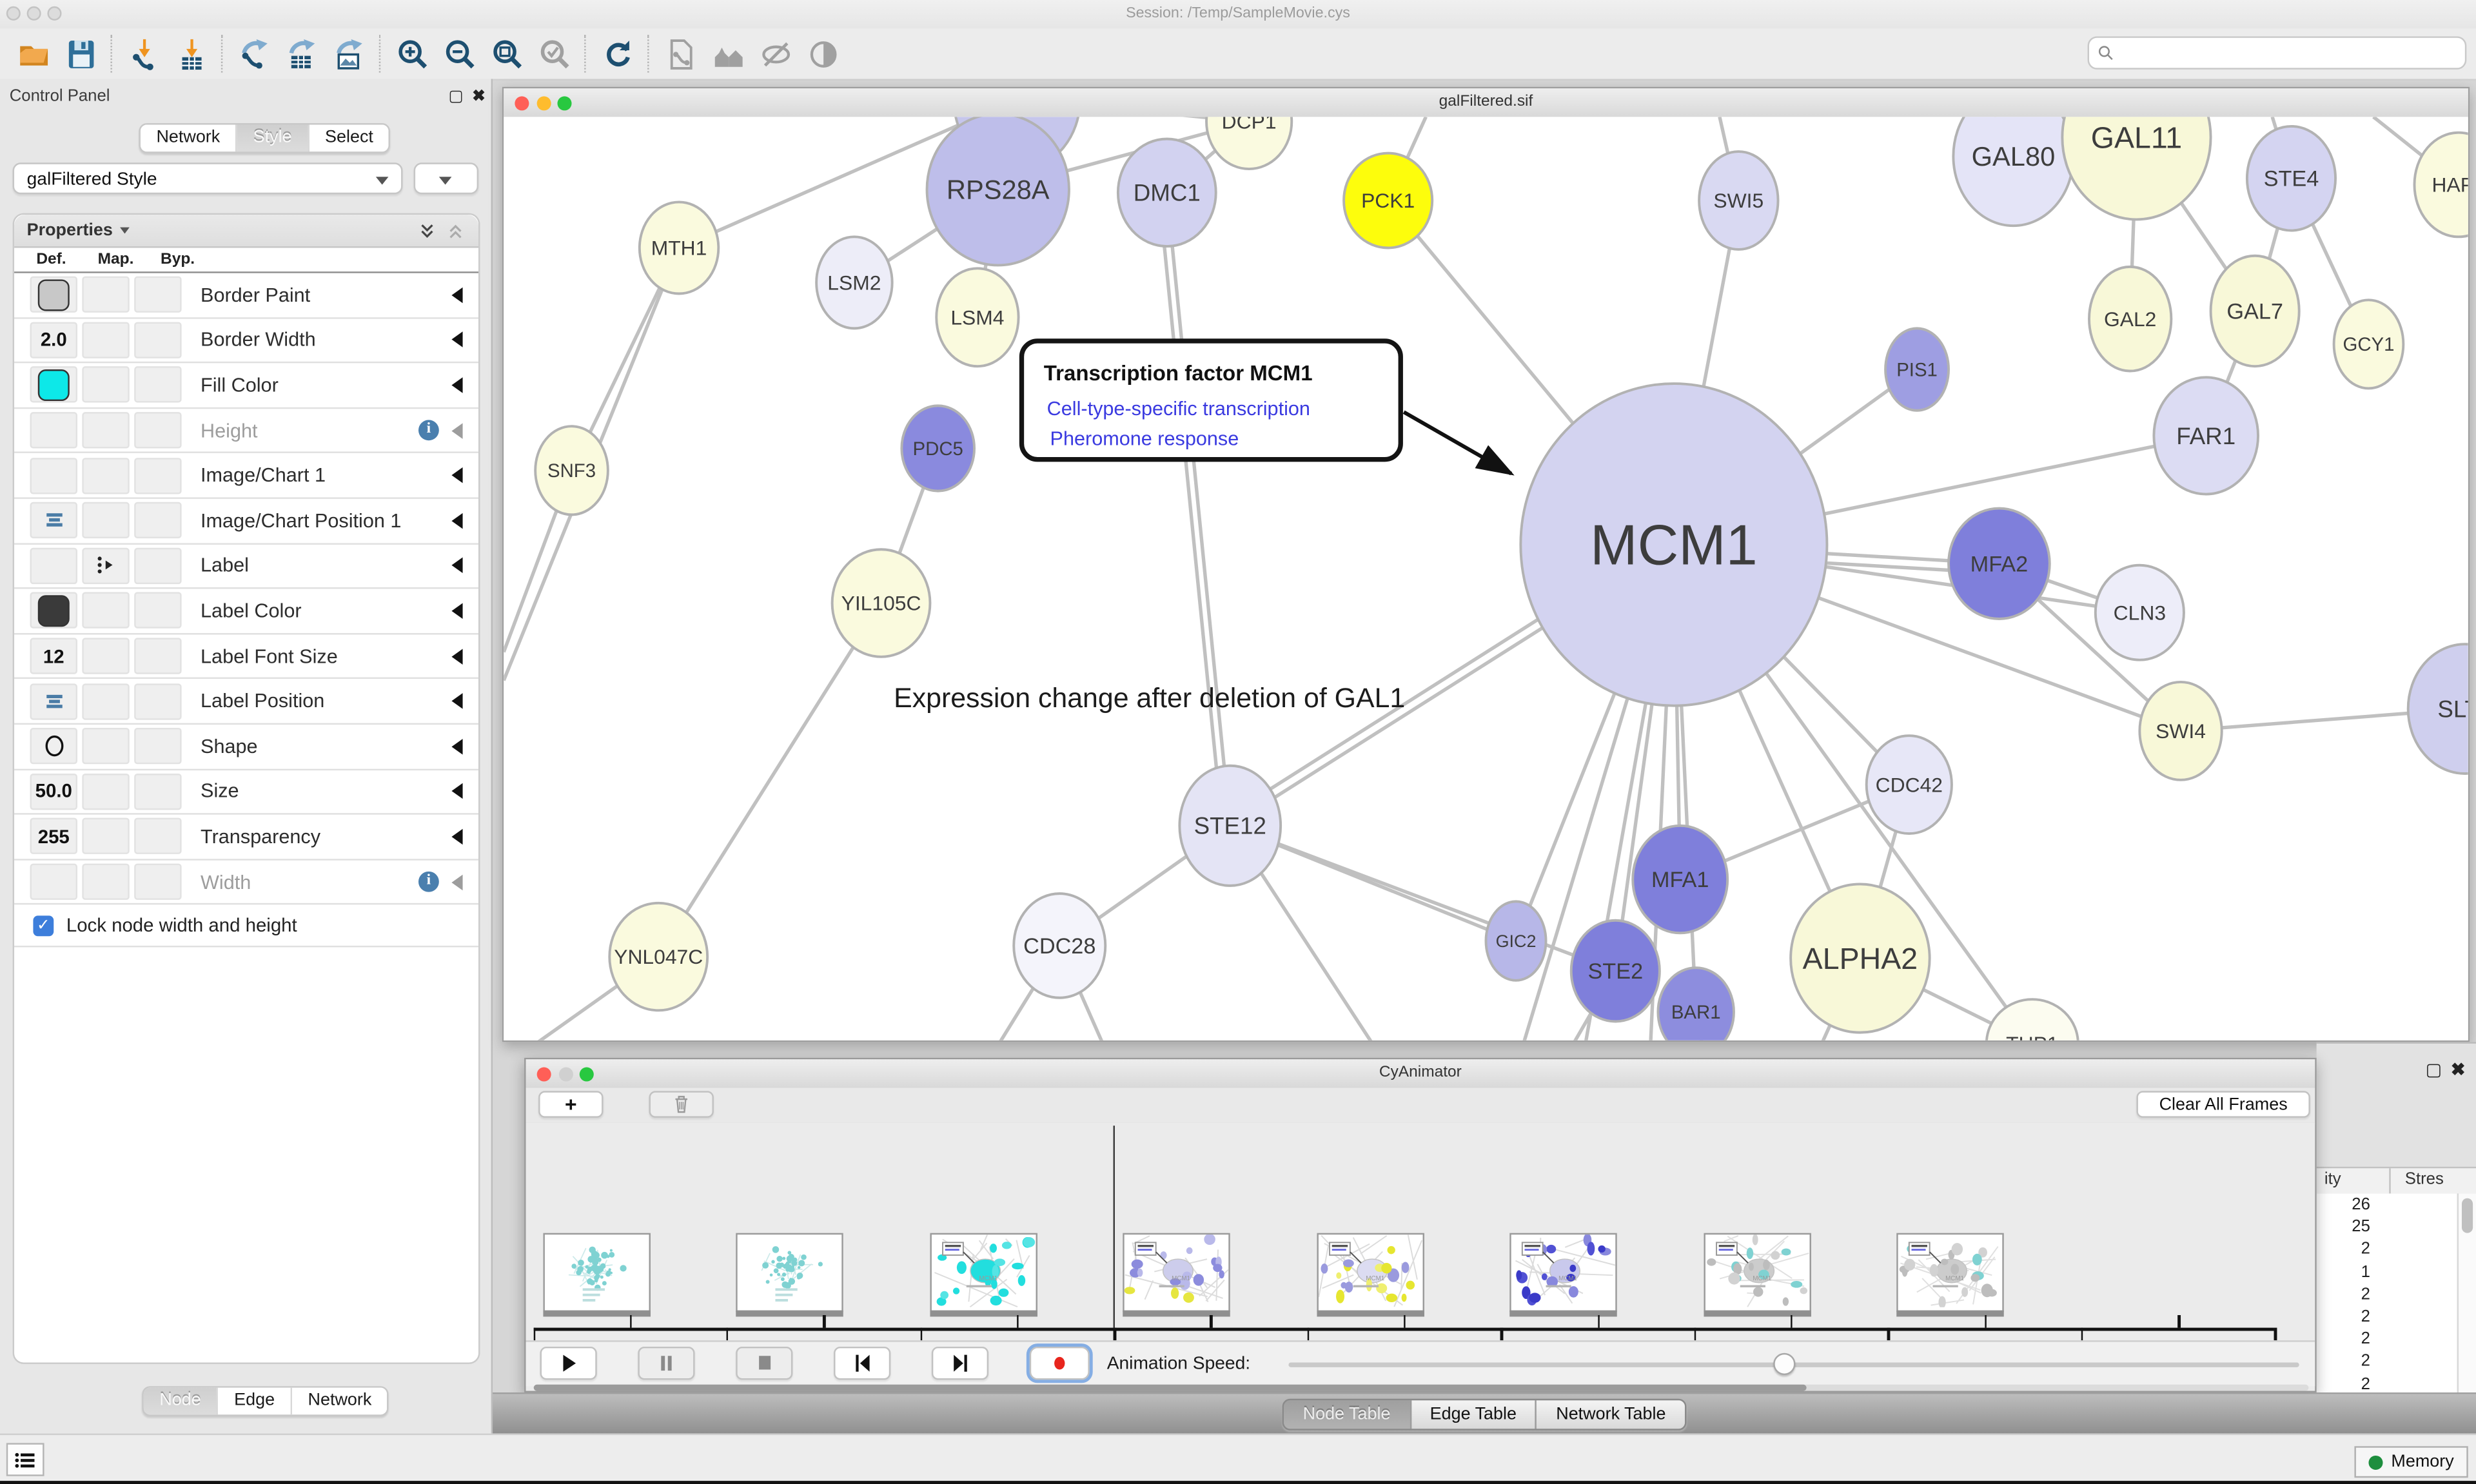  What do you see at coordinates (25, 1459) in the screenshot?
I see `task-history-button` at bounding box center [25, 1459].